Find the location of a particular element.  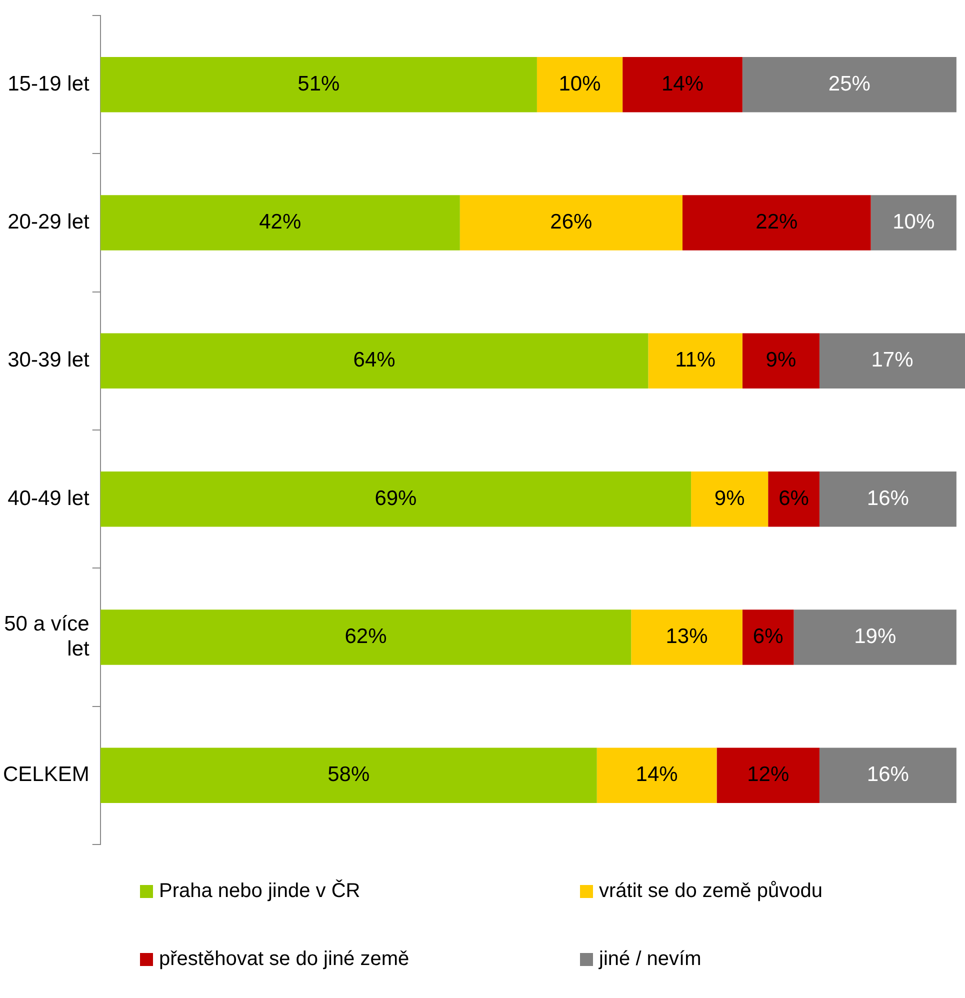

data-label: 25% is located at coordinates (849, 84).